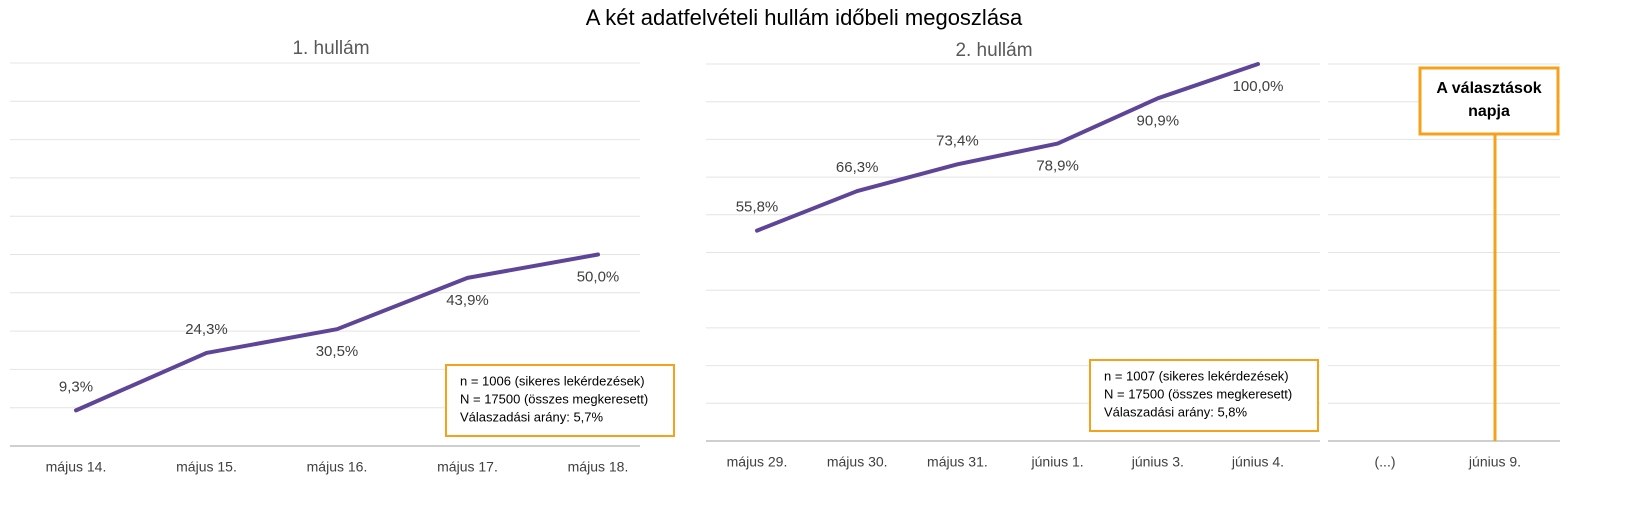 The image size is (1627, 513). I want to click on data-label: 30,5%, so click(337, 351).